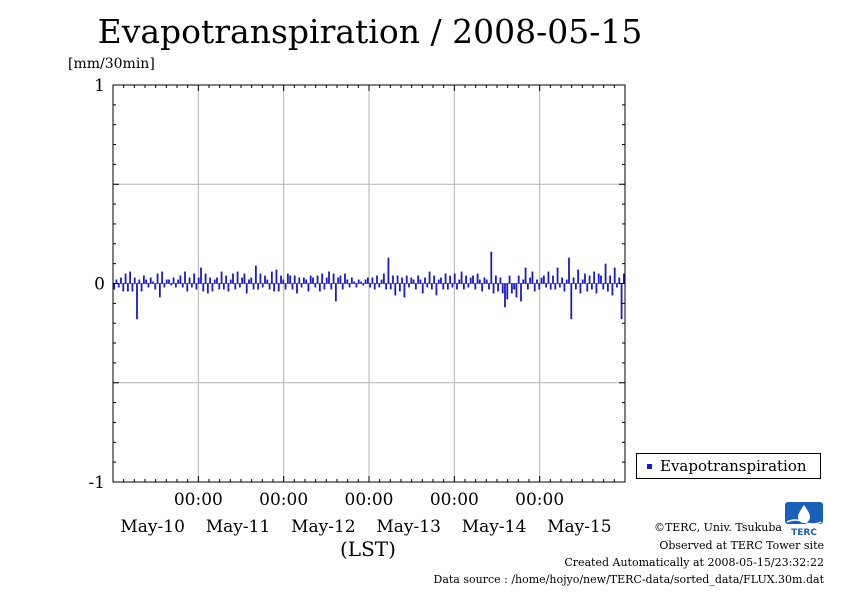  What do you see at coordinates (649, 466) in the screenshot?
I see `legend-swatch` at bounding box center [649, 466].